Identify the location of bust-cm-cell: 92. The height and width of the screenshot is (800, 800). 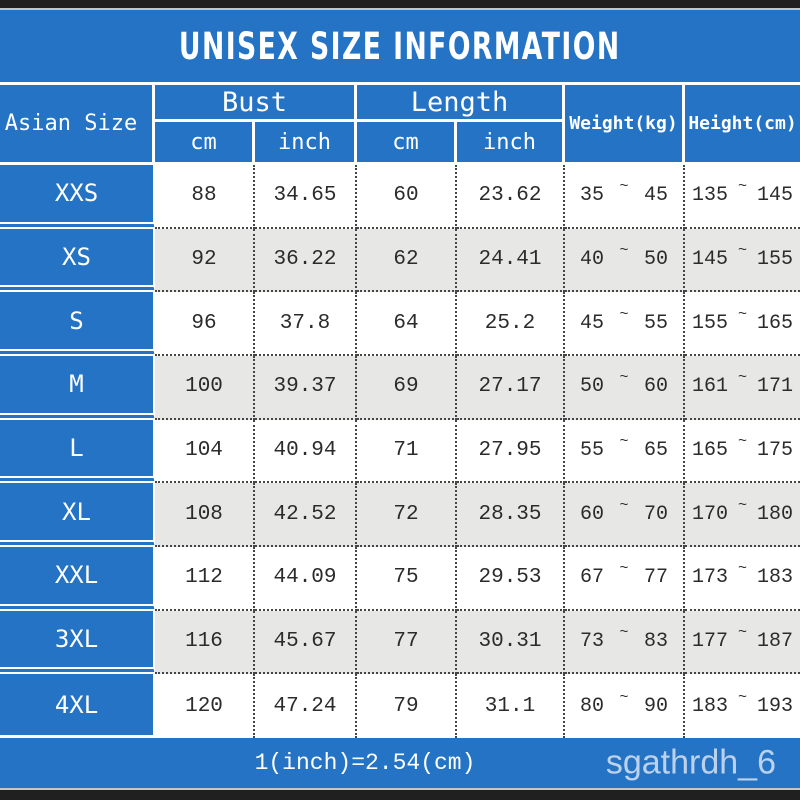
(205, 260).